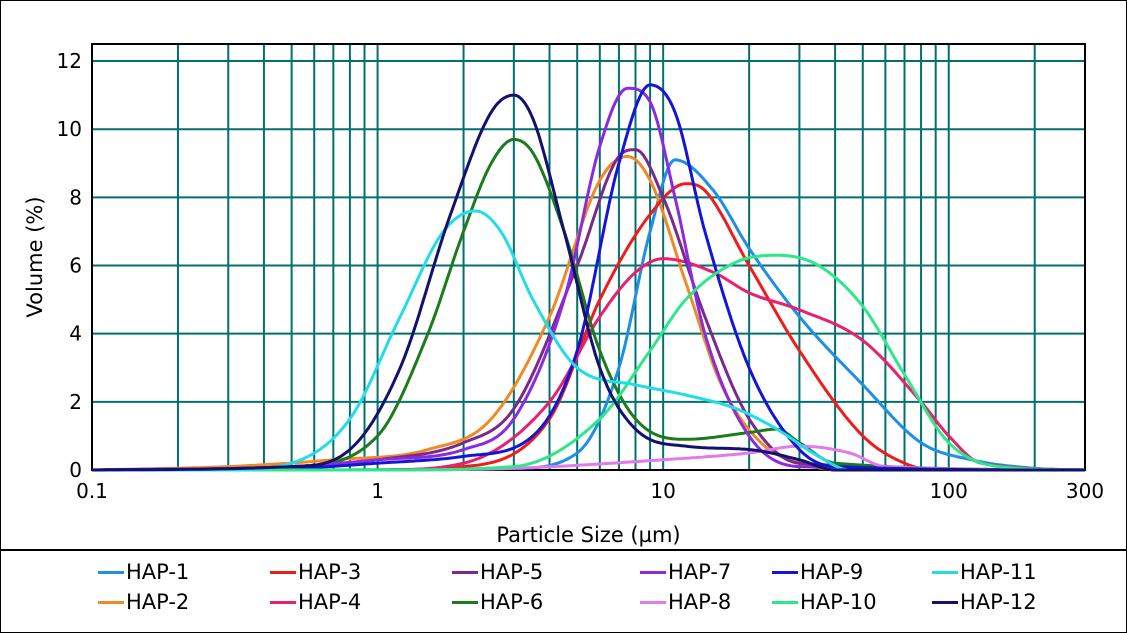 This screenshot has width=1127, height=633. What do you see at coordinates (700, 572) in the screenshot?
I see `legend-label: HAP-7` at bounding box center [700, 572].